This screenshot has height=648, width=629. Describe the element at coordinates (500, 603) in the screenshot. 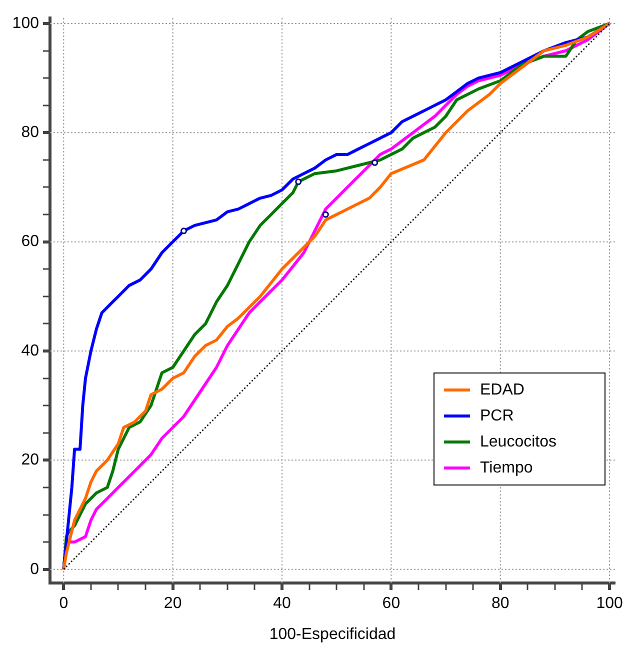

I see `x-tick-label: 80` at that location.